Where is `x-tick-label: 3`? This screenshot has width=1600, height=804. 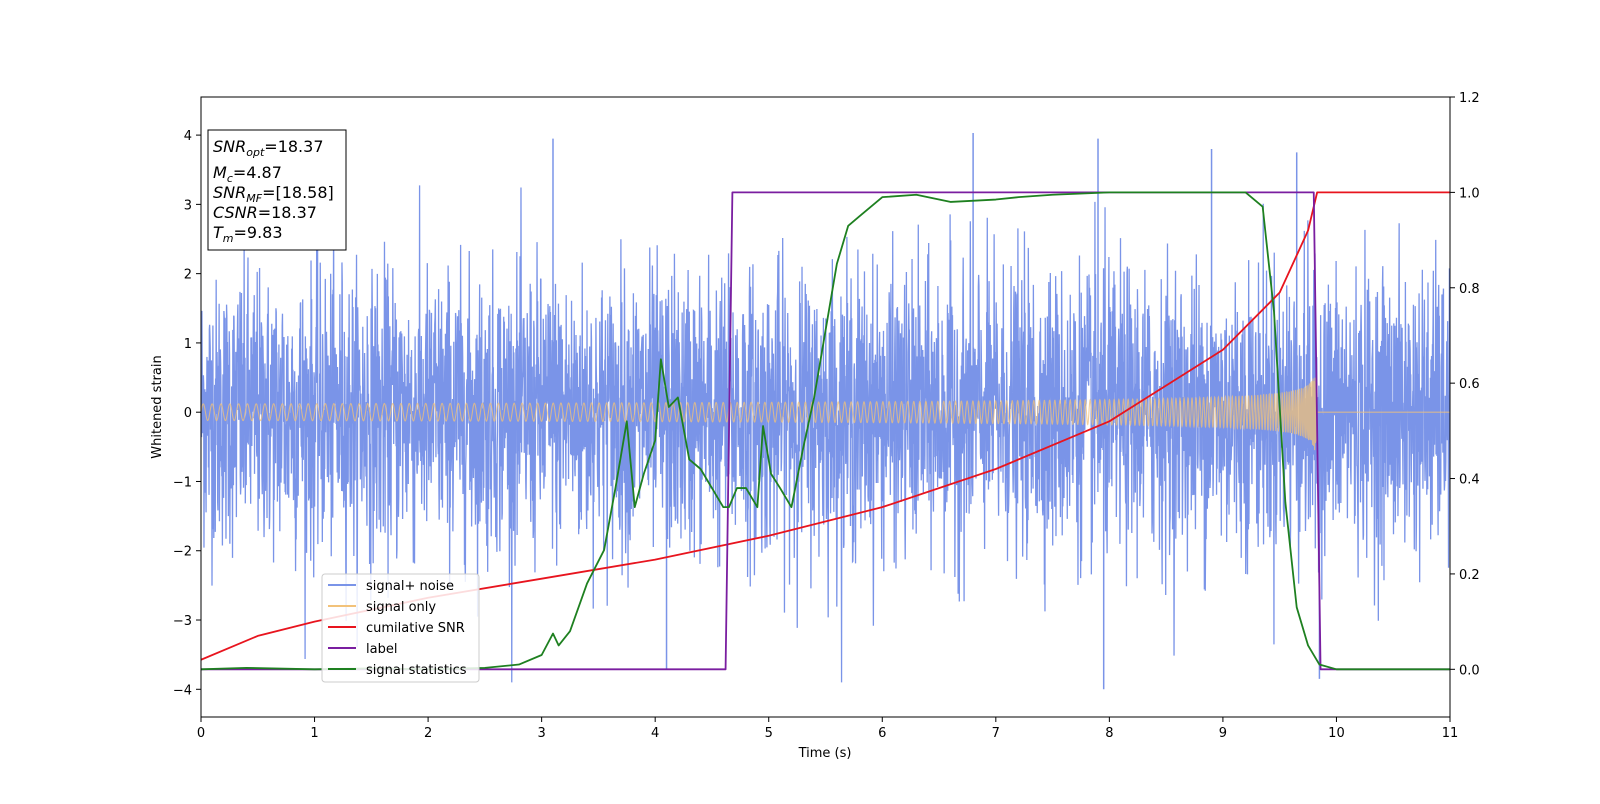
x-tick-label: 3 is located at coordinates (541, 733).